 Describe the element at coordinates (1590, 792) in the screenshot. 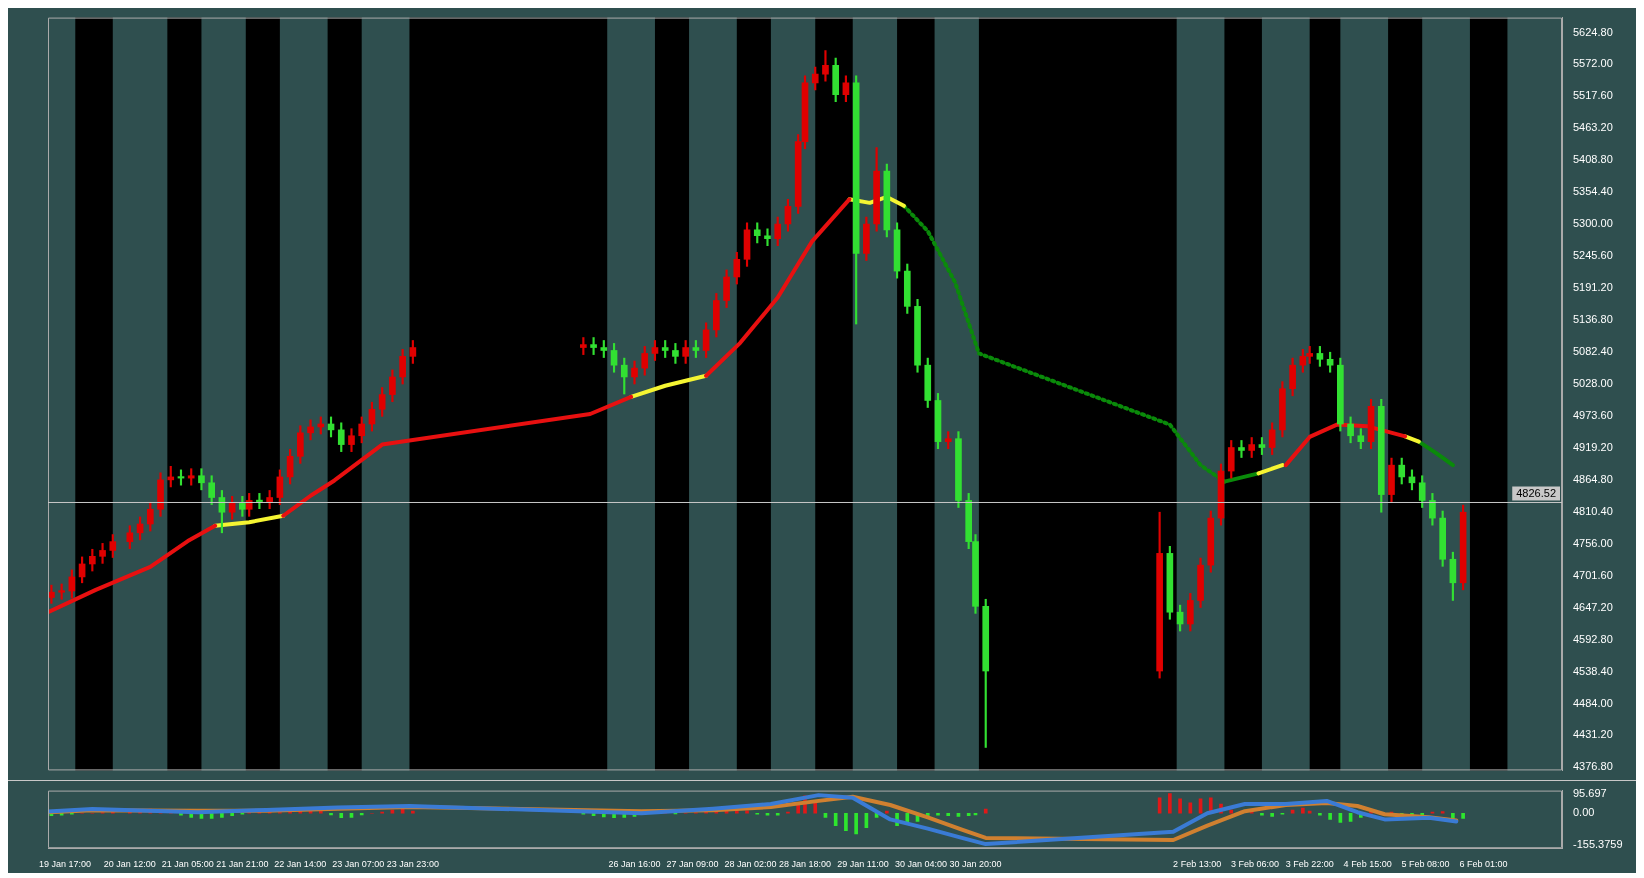

I see `y-tick-label: 95.697` at that location.